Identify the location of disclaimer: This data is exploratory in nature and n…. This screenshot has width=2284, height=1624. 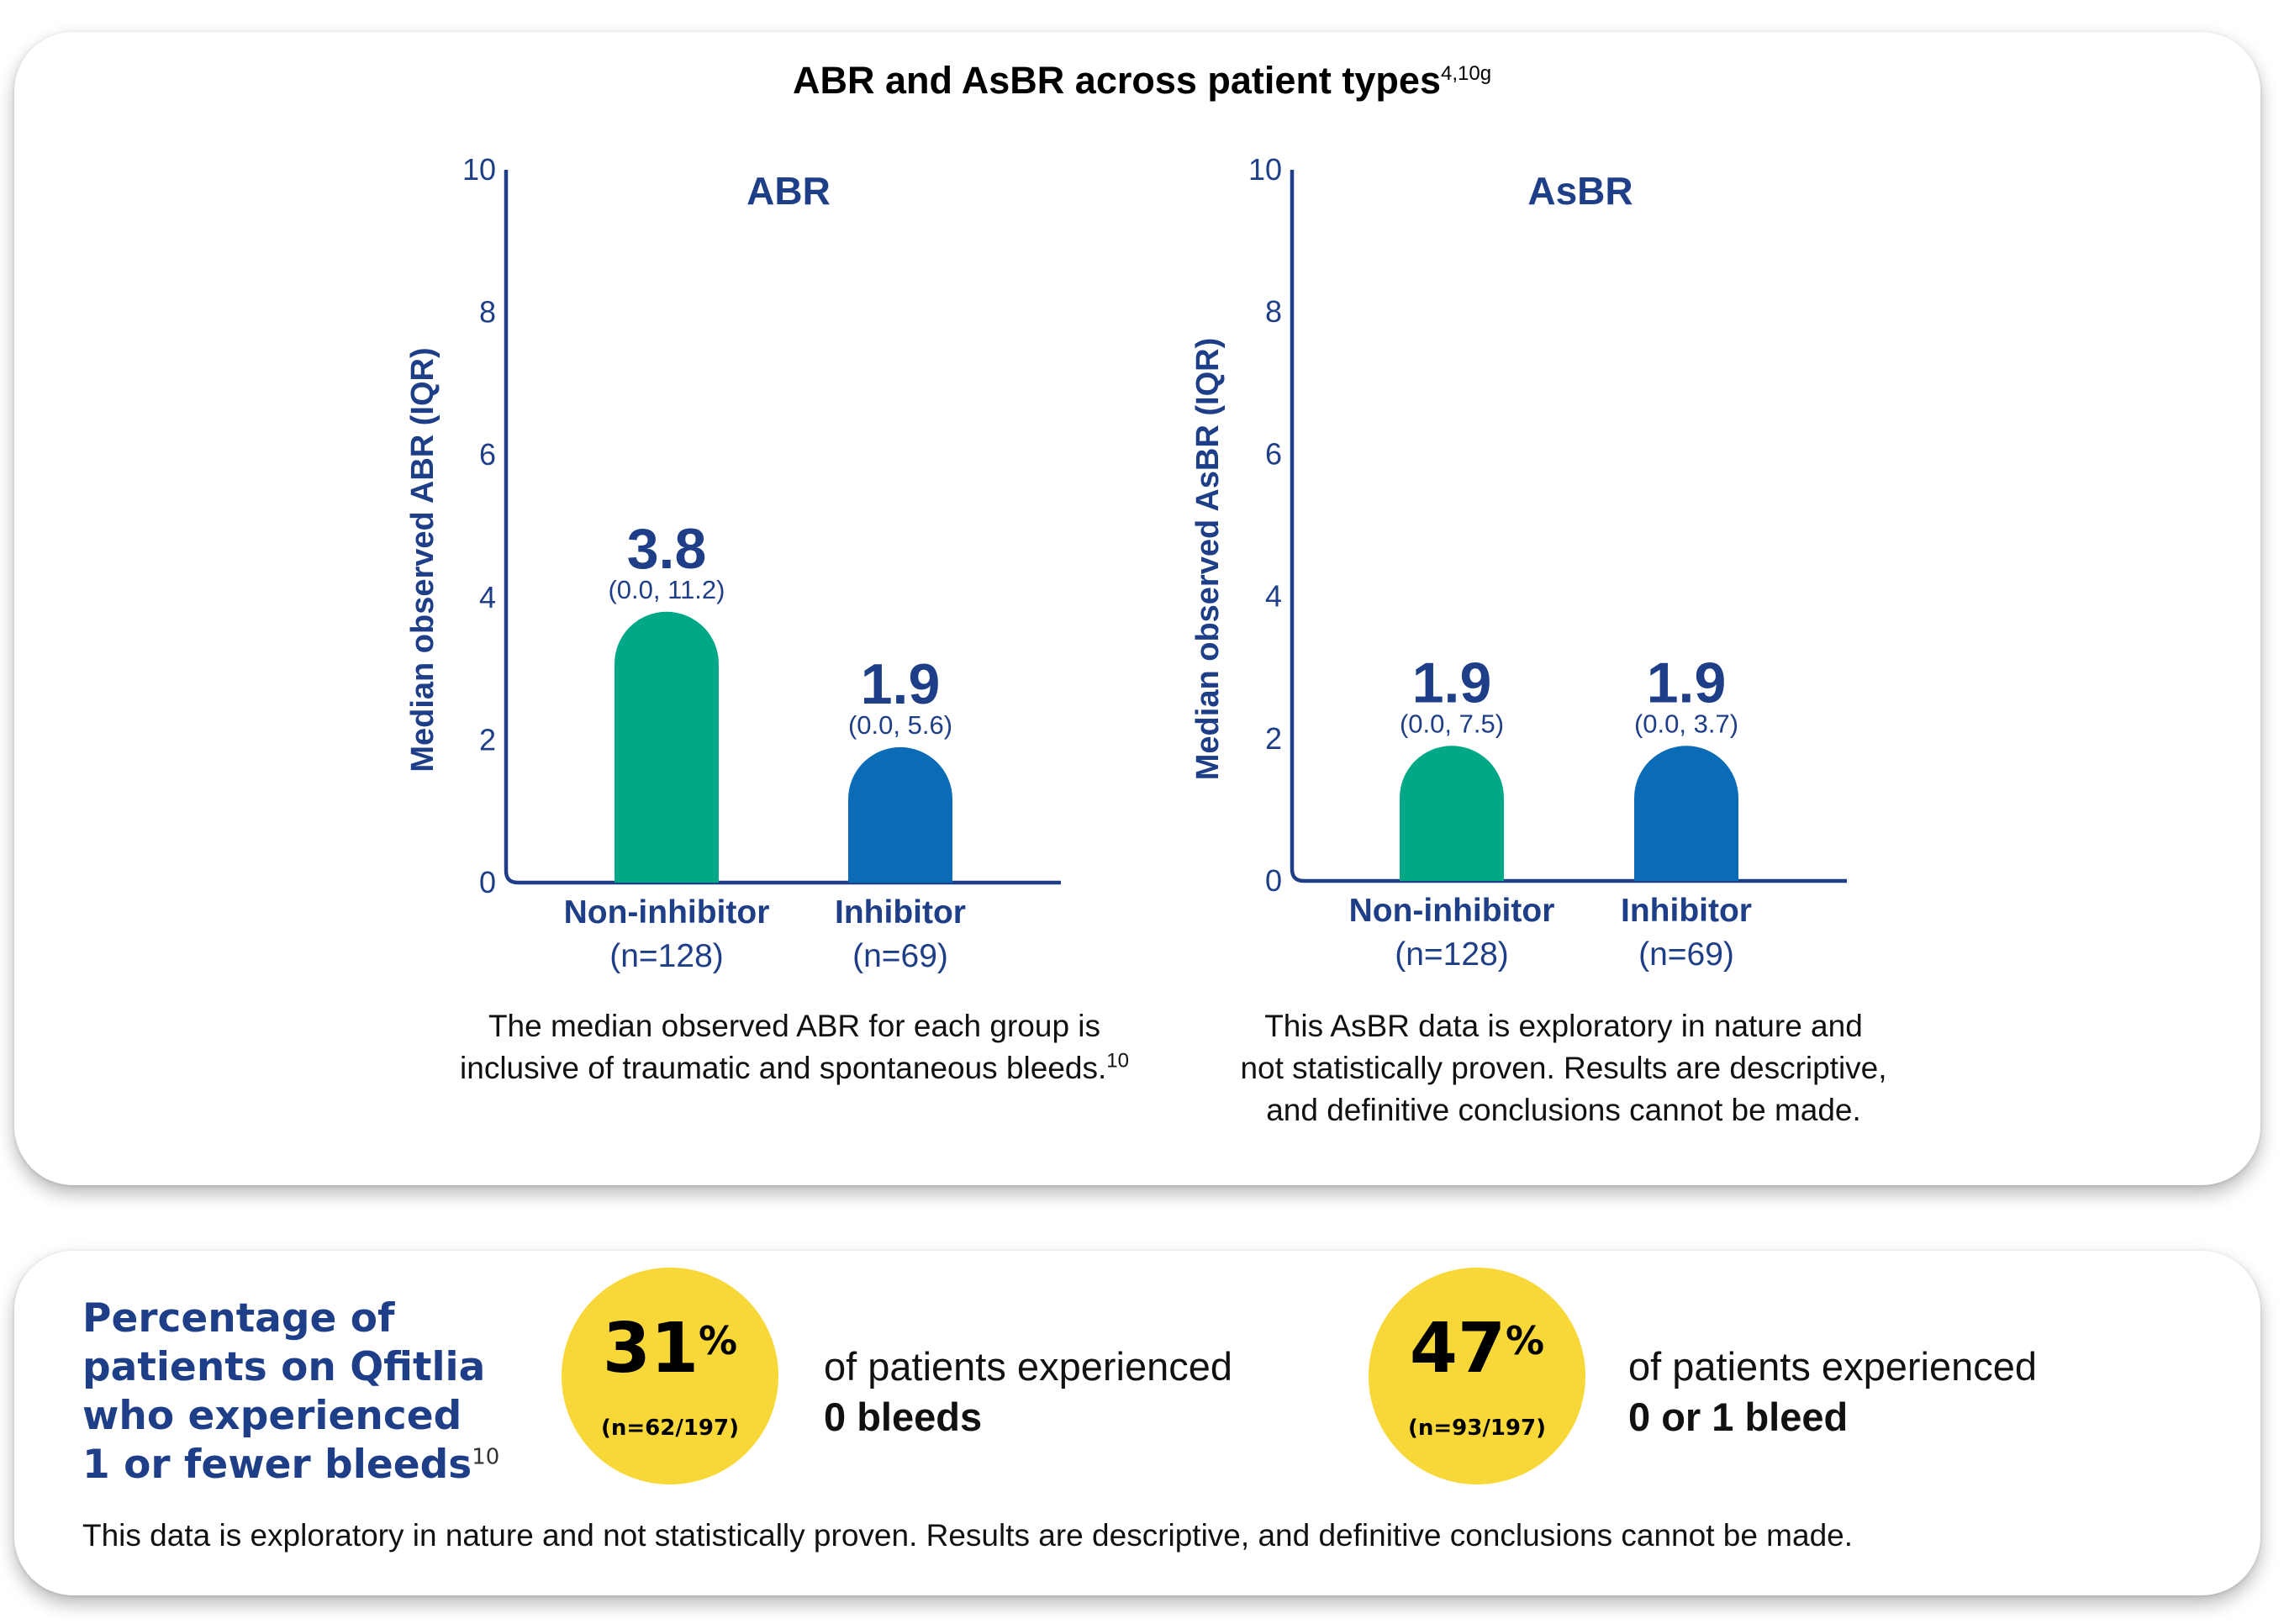
(968, 1535).